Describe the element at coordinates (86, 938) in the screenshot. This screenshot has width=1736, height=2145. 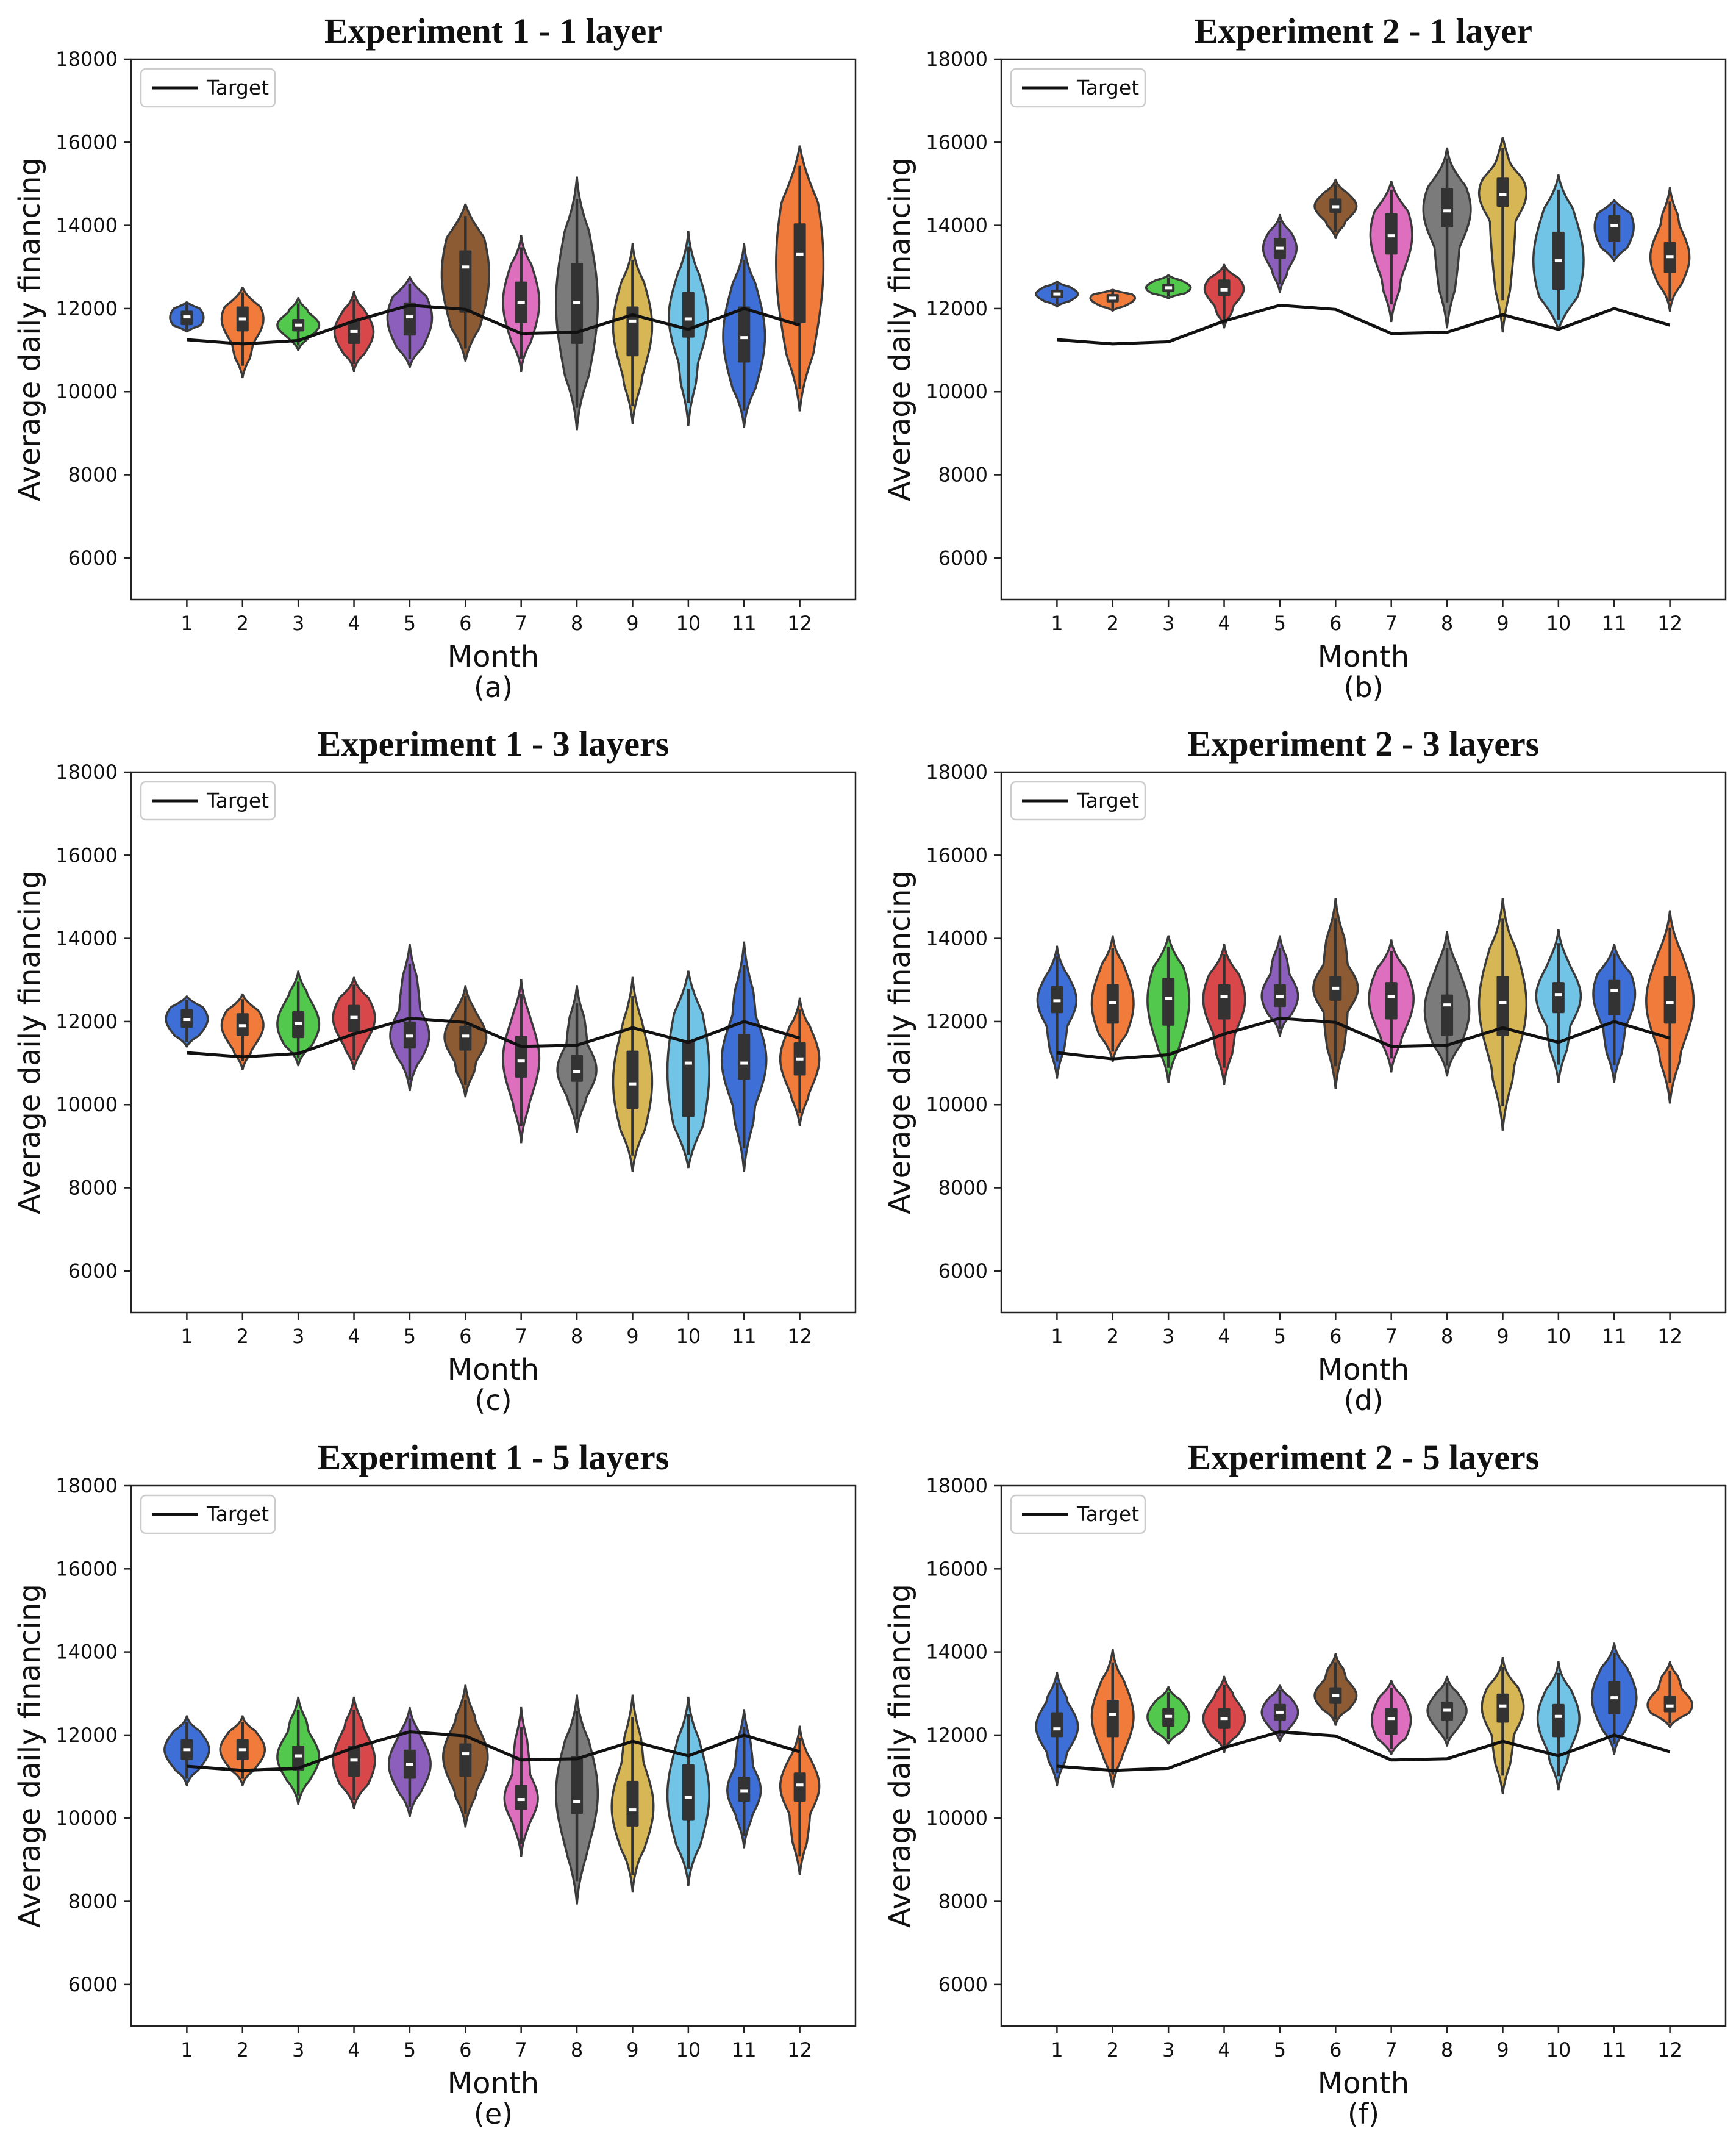
I see `y-tick-label: 14000` at that location.